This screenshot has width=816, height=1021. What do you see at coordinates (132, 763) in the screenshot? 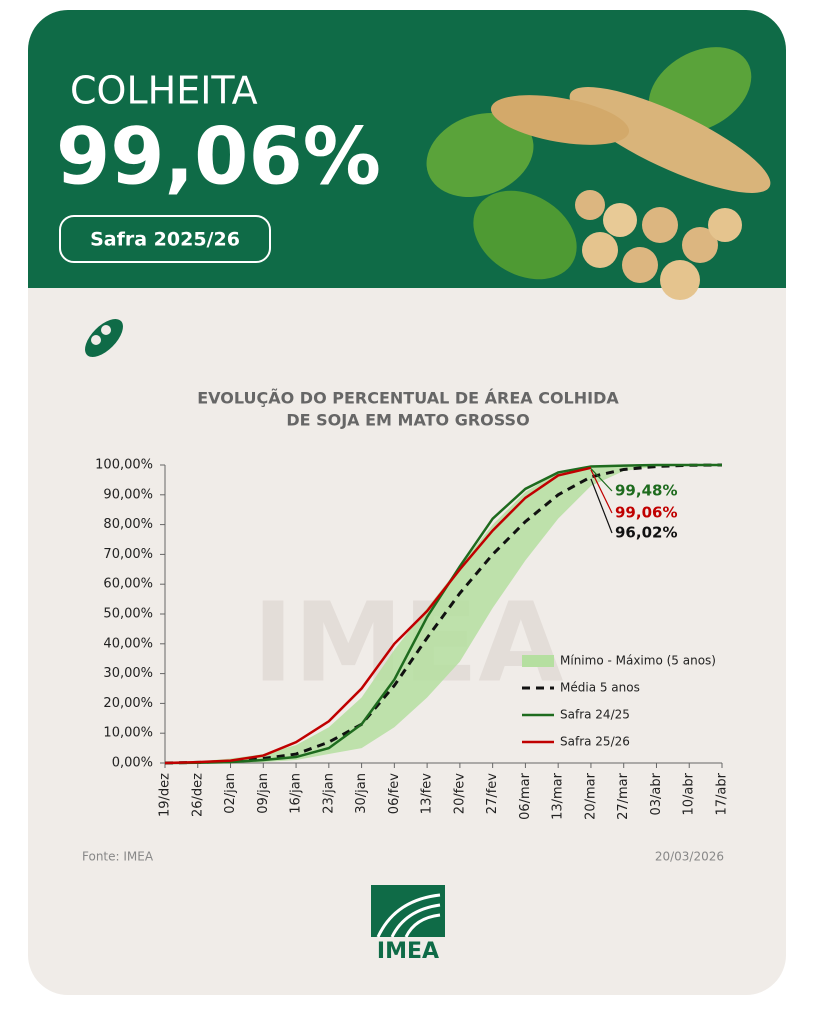
I see `y-tick-label: 0,00%` at bounding box center [132, 763].